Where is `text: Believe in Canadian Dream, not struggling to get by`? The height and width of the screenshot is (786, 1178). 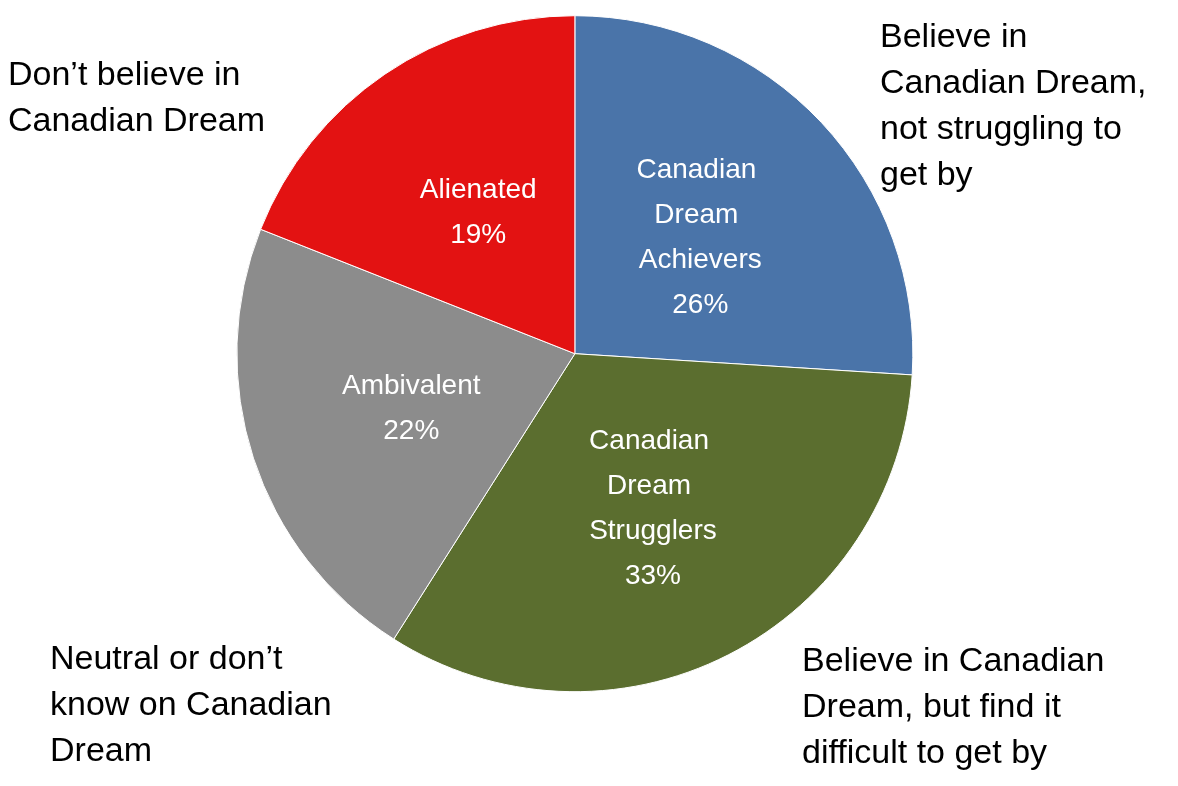 text: Believe in Canadian Dream, not struggling to get by is located at coordinates (1018, 104).